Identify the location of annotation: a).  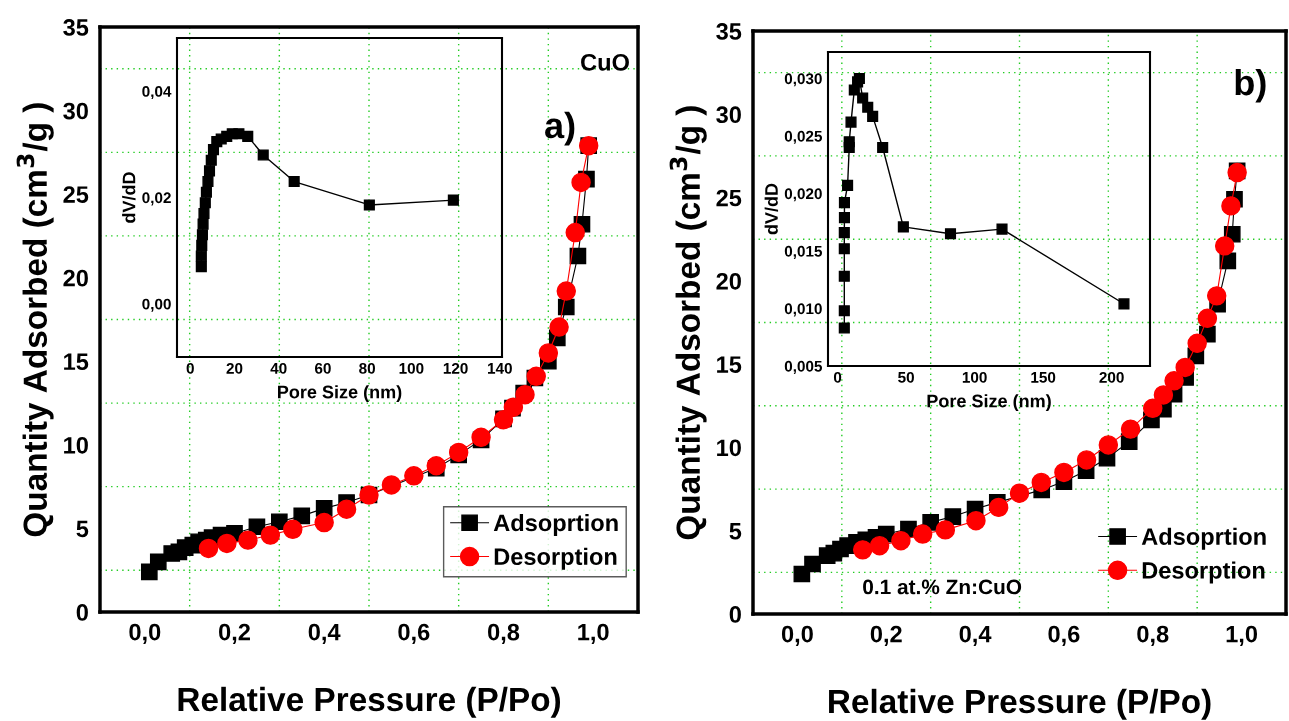
(560, 128).